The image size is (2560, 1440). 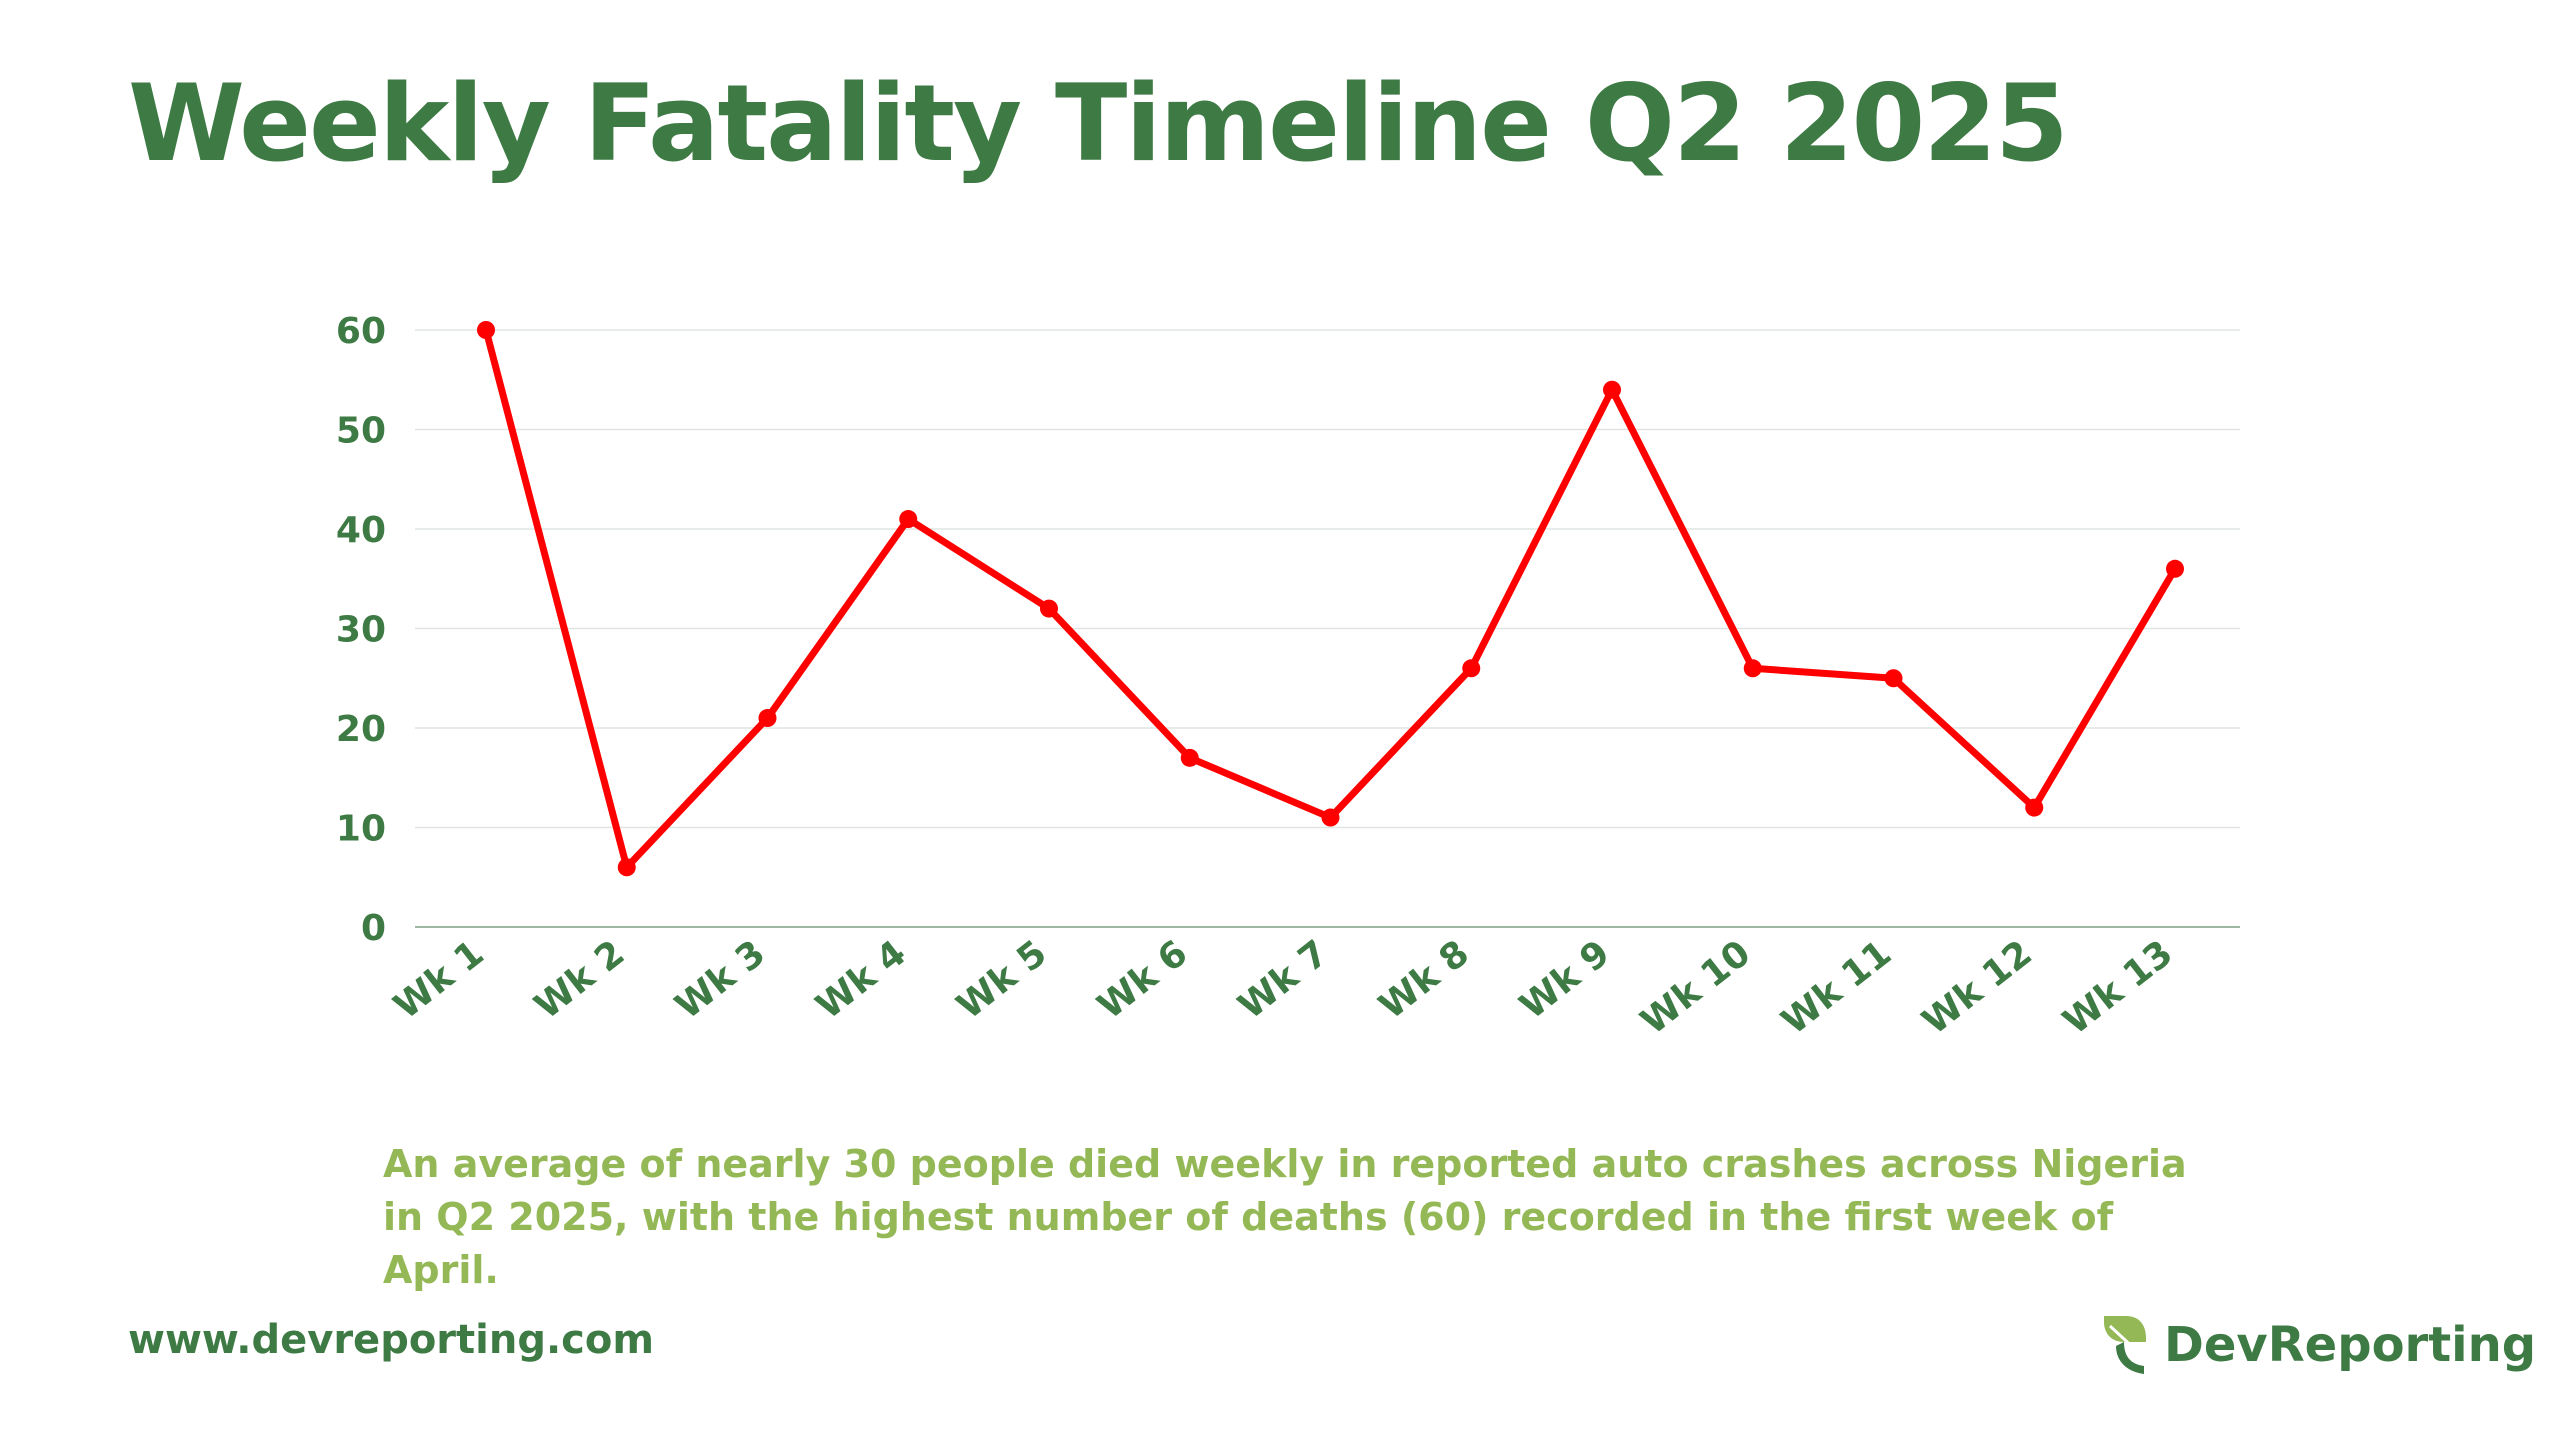 What do you see at coordinates (361, 431) in the screenshot?
I see `y-tick-label: 50` at bounding box center [361, 431].